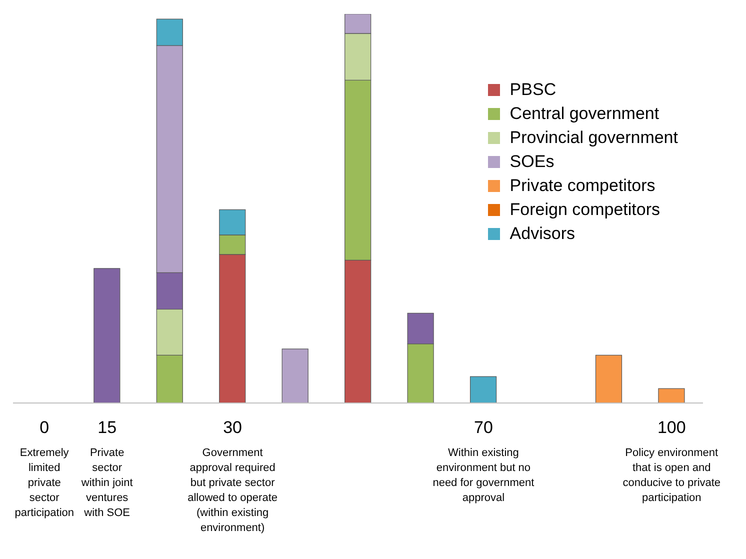 The height and width of the screenshot is (559, 746). What do you see at coordinates (585, 114) in the screenshot?
I see `legend-label: Central government` at bounding box center [585, 114].